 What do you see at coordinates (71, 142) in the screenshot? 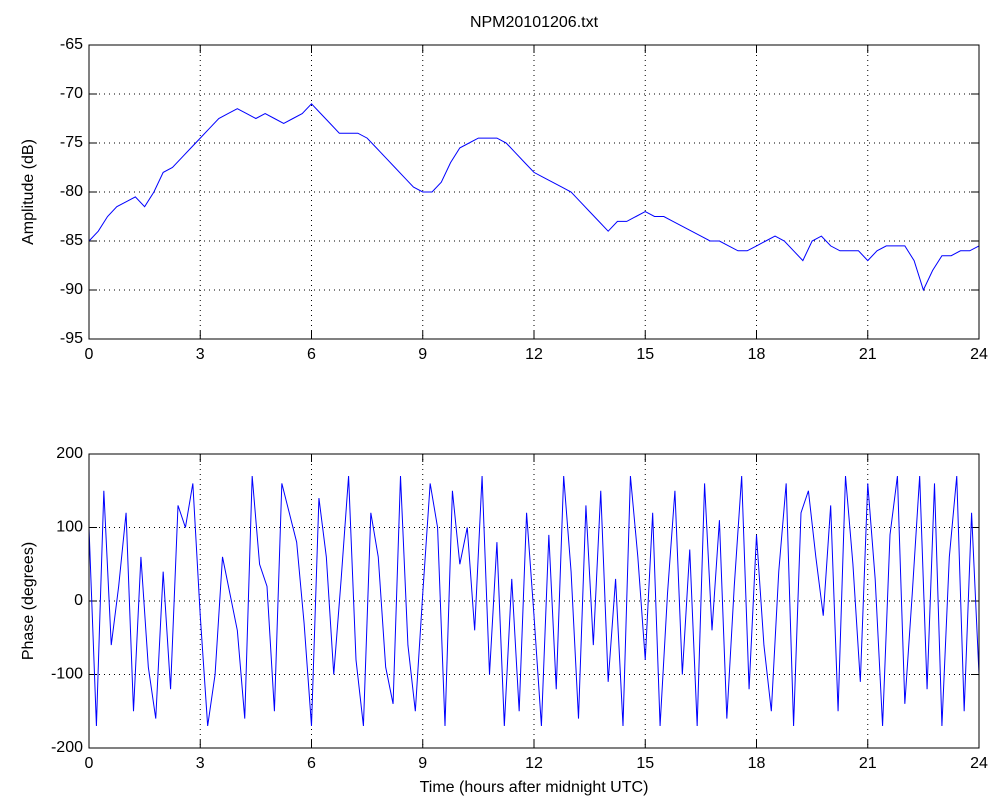
I see `y-tick-label: -75` at bounding box center [71, 142].